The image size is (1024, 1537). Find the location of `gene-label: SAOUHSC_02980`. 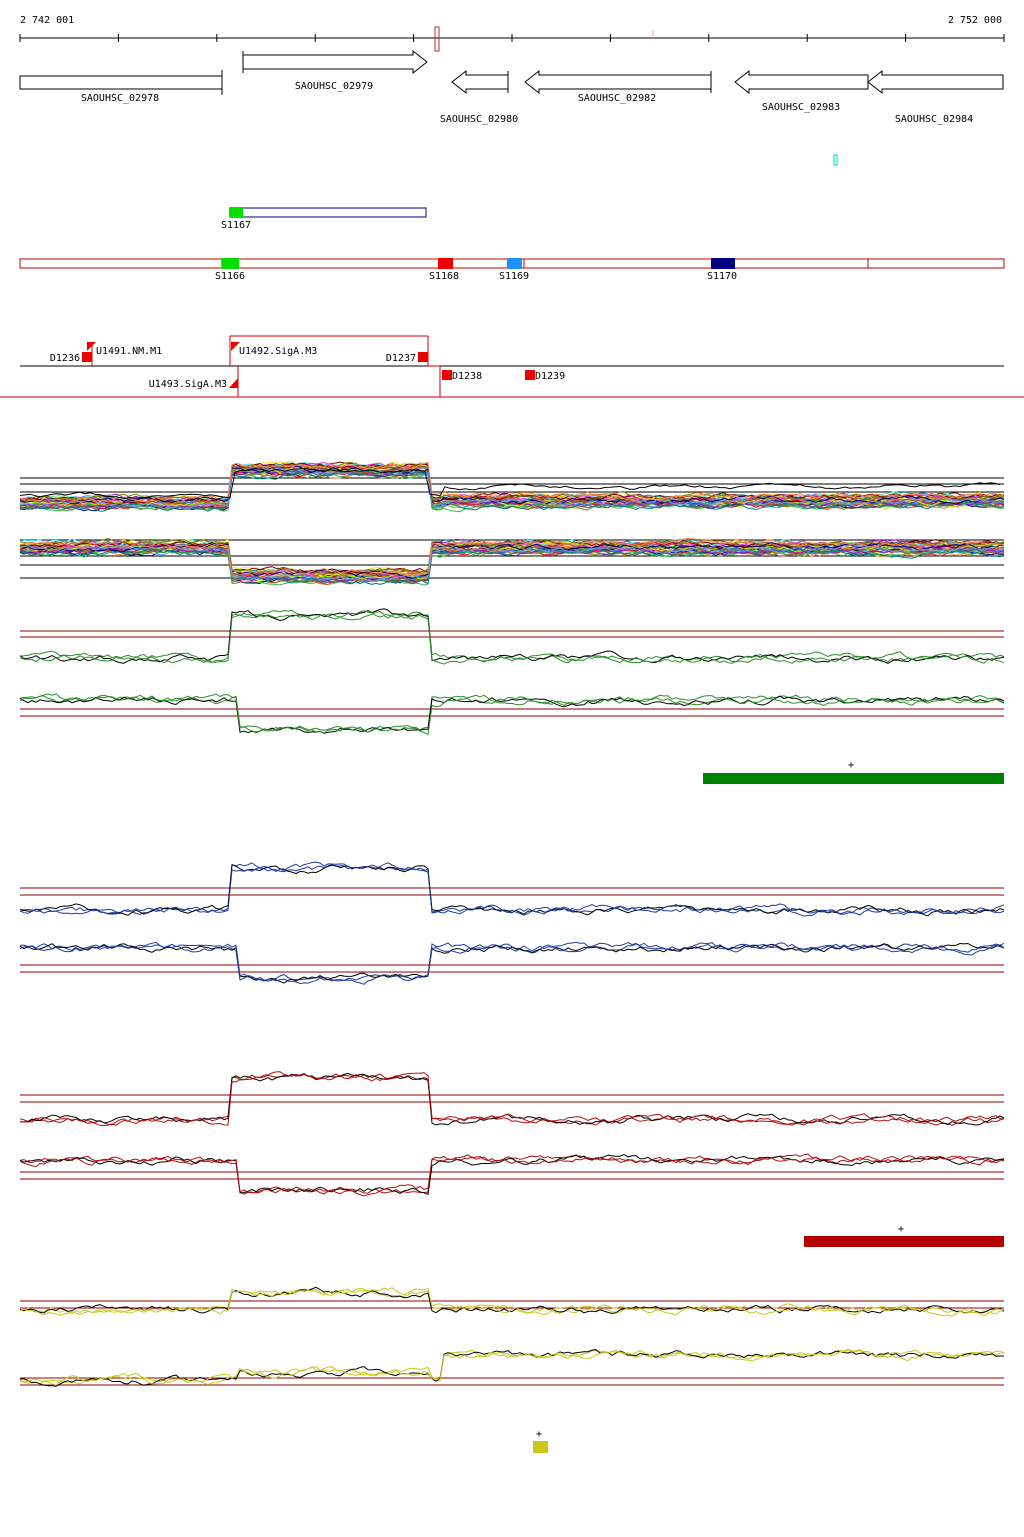

gene-label: SAOUHSC_02980 is located at coordinates (479, 119).